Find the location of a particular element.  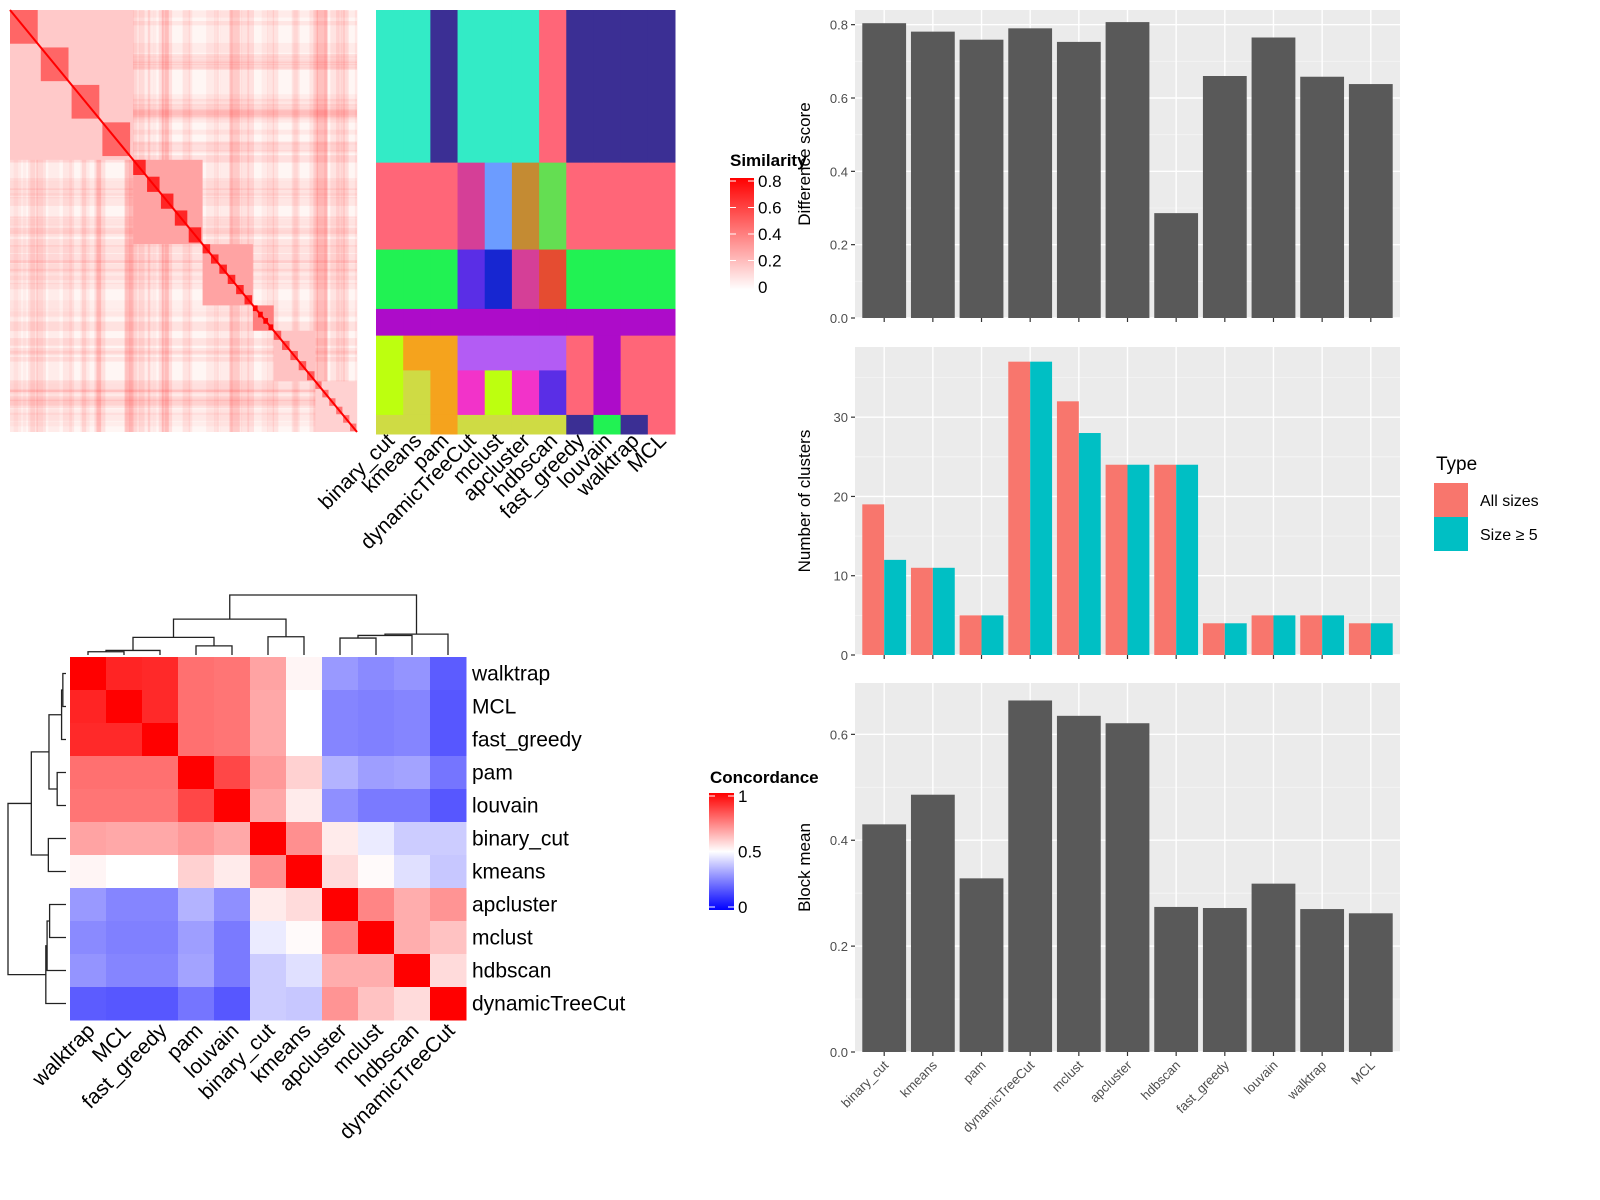

concordance-row-label: louvain is located at coordinates (505, 806).